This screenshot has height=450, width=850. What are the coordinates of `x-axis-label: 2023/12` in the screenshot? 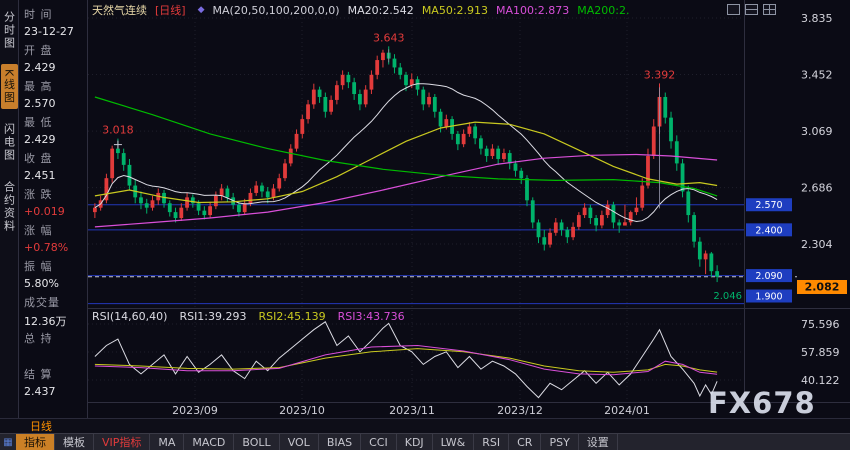 It's located at (520, 410).